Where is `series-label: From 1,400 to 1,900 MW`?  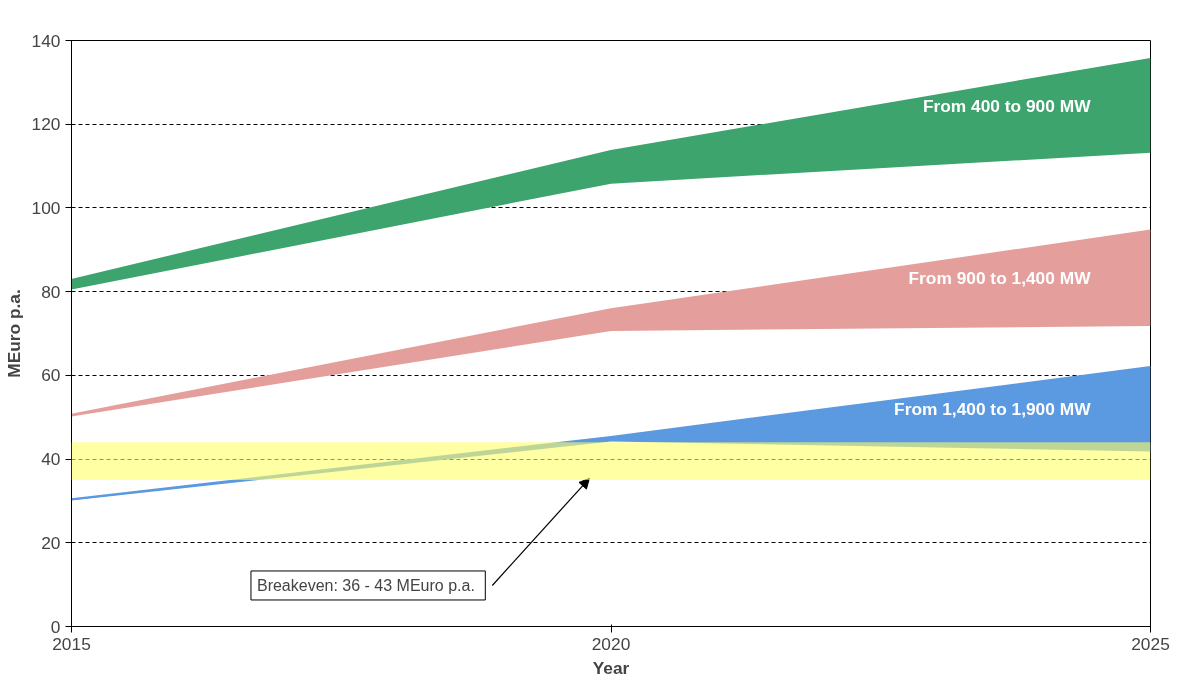
series-label: From 1,400 to 1,900 MW is located at coordinates (993, 409).